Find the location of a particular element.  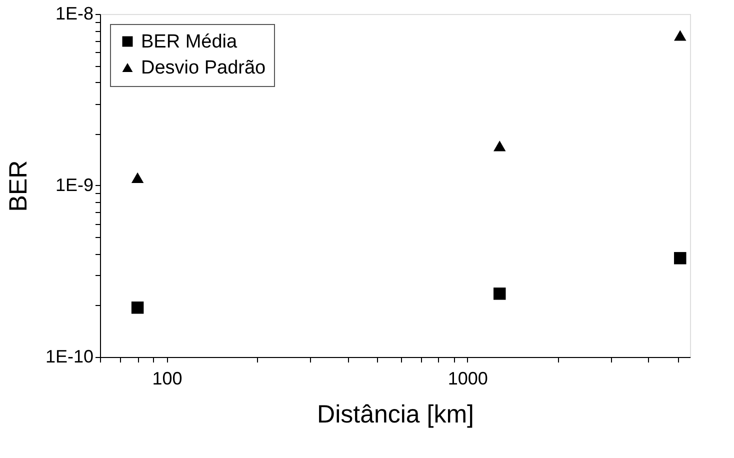

x-axis-title: Distância [km] is located at coordinates (395, 414).